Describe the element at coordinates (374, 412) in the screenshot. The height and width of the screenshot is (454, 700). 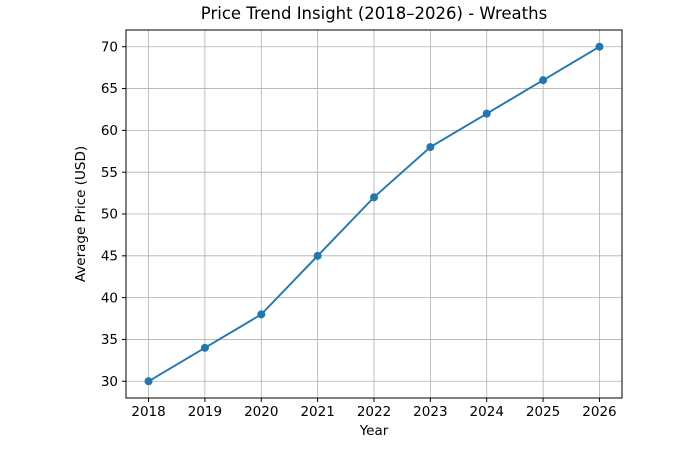
I see `x-tick-label: 2022` at that location.